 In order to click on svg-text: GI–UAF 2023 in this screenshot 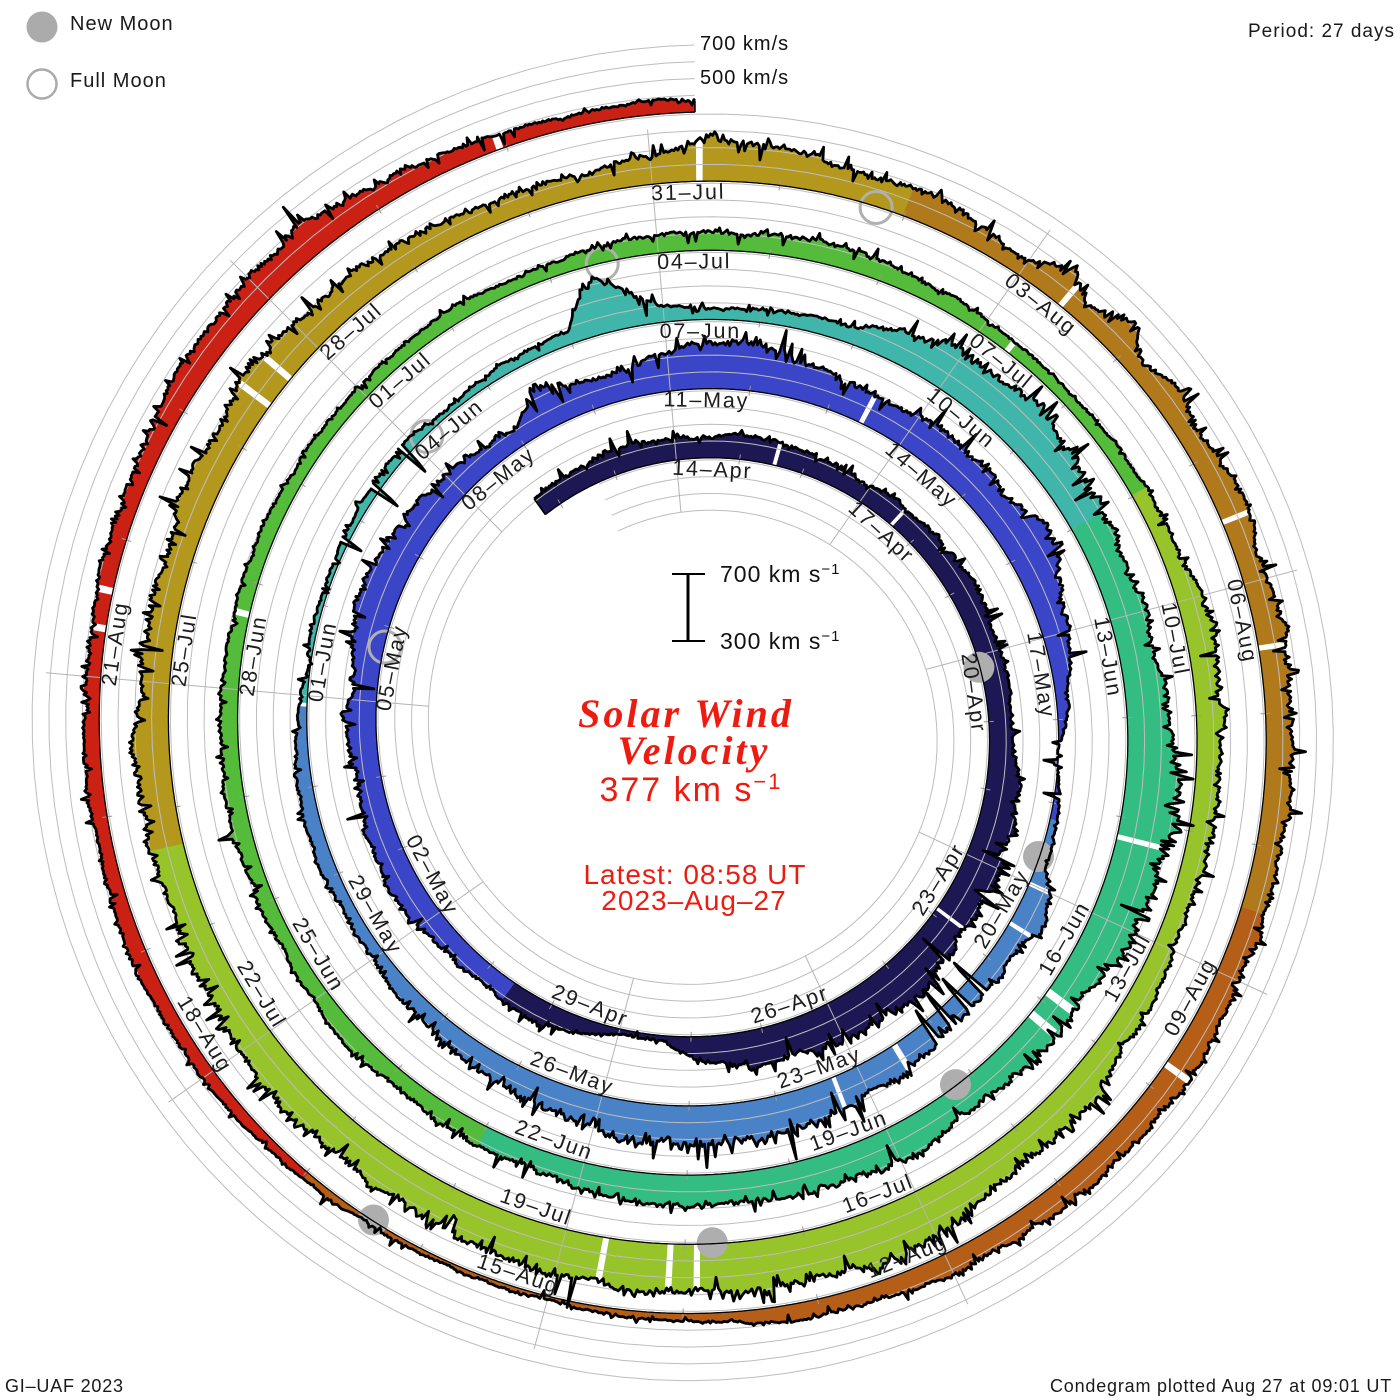, I will do `click(64, 1386)`.